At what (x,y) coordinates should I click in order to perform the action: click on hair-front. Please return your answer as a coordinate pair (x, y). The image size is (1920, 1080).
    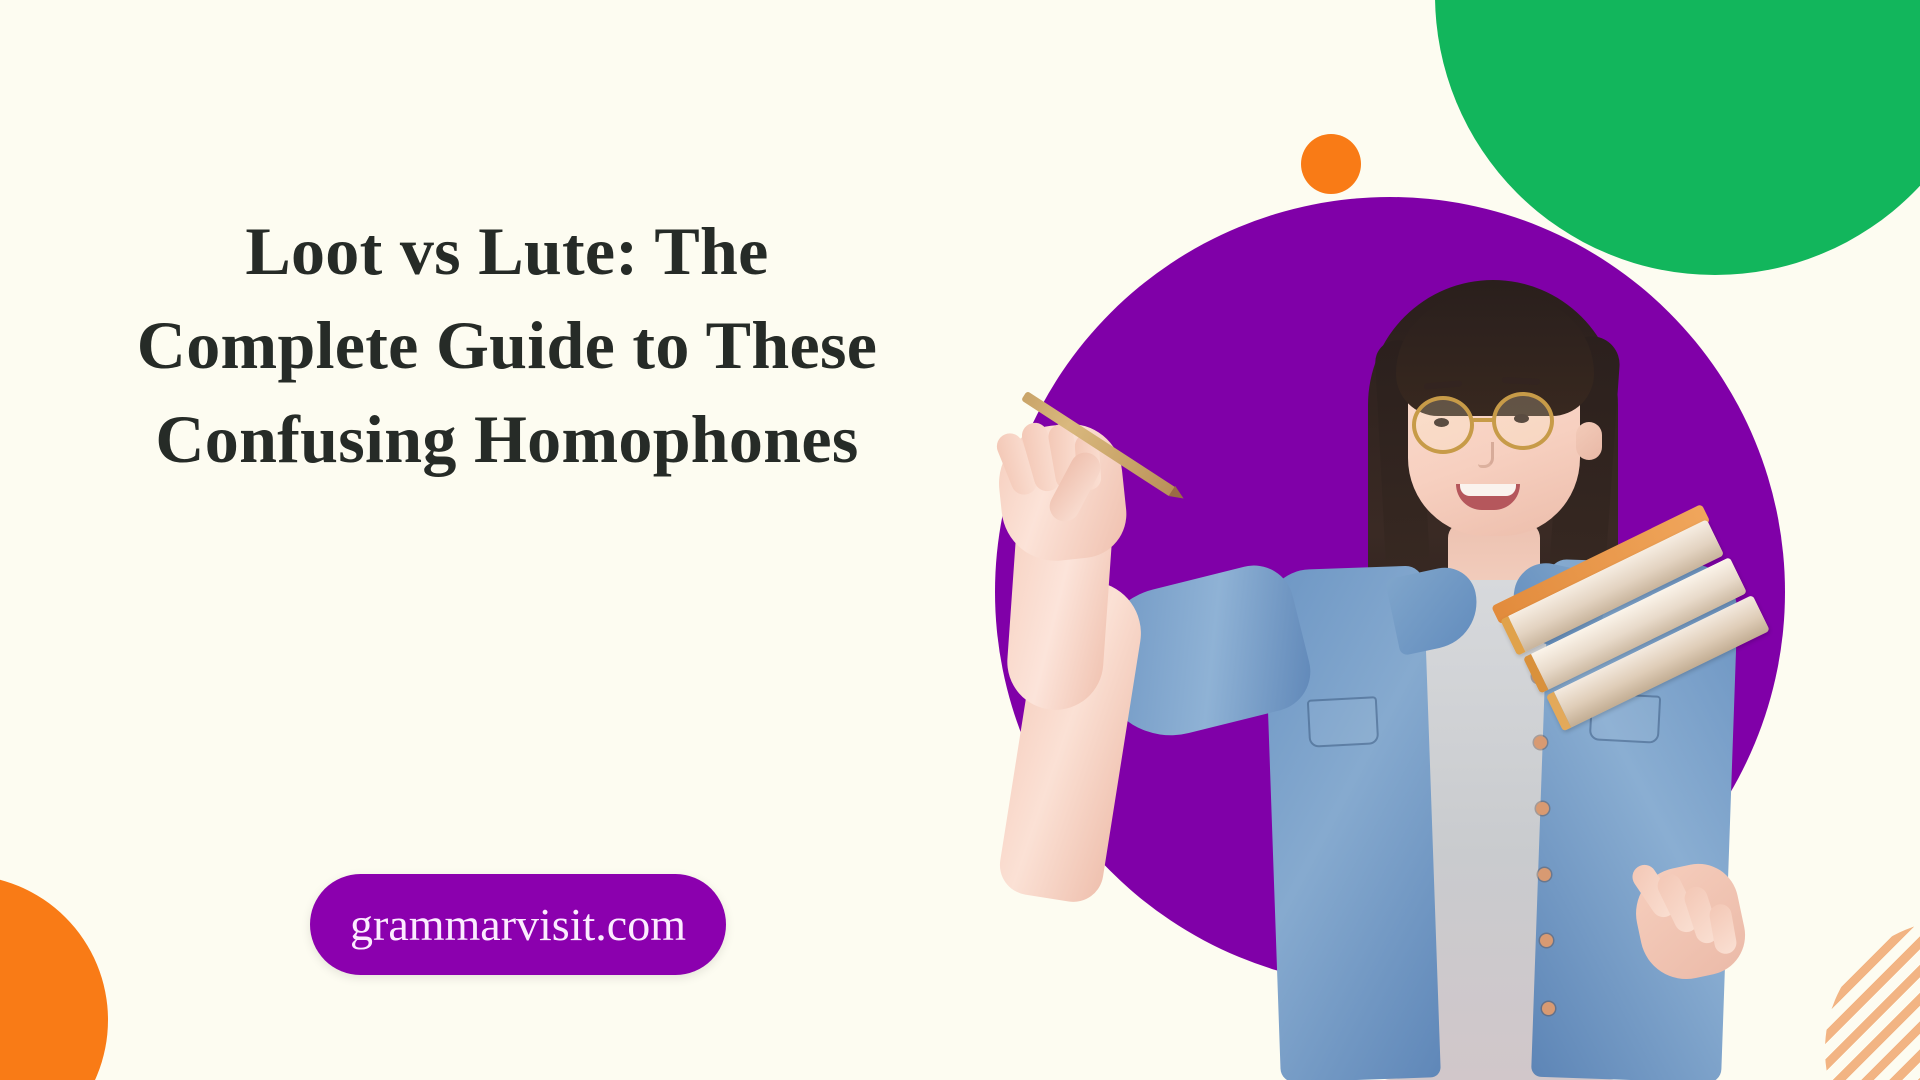
    Looking at the image, I should click on (1495, 356).